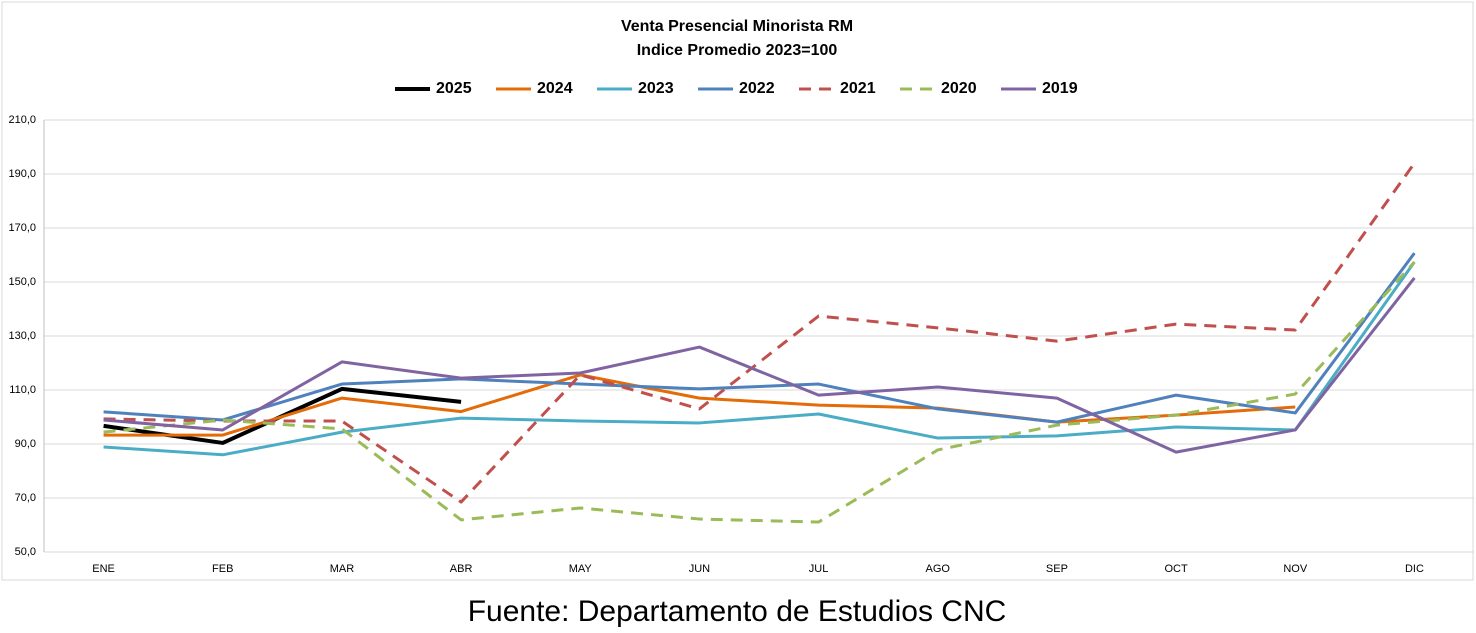  I want to click on x-tick-label: DIC, so click(1414, 569).